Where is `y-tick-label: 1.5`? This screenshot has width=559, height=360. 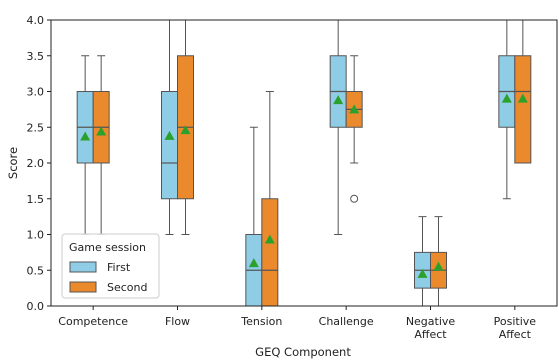 y-tick-label: 1.5 is located at coordinates (36, 199).